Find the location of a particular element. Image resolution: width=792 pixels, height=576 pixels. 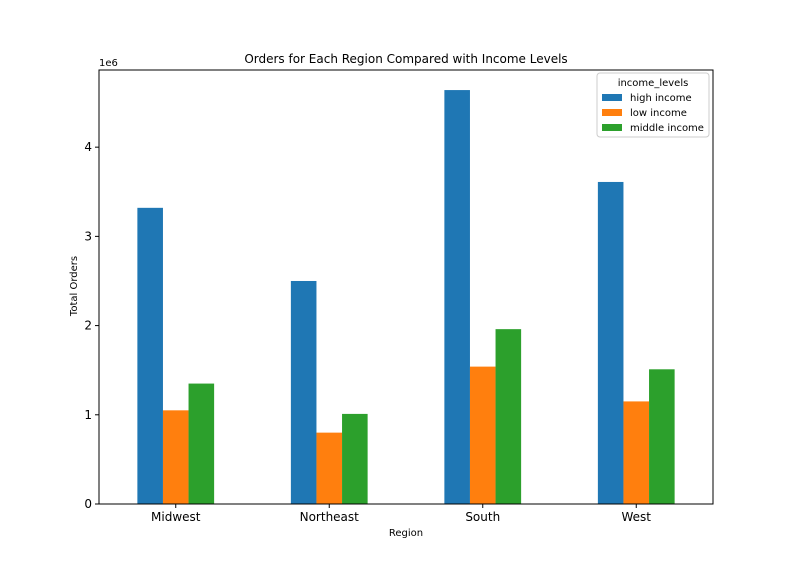

bar-middle-income-west is located at coordinates (662, 436).